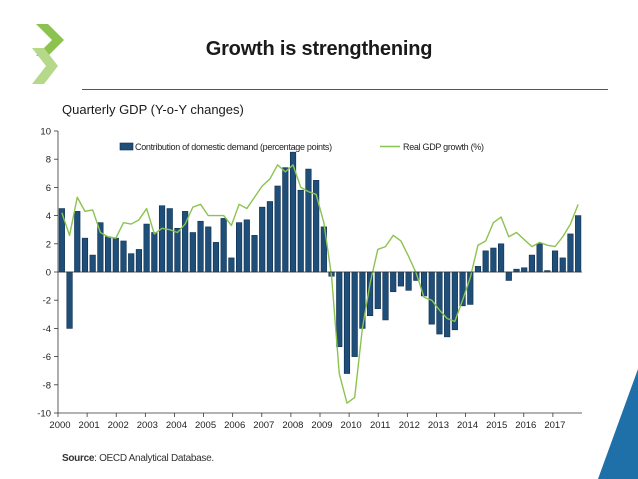 The width and height of the screenshot is (638, 479). What do you see at coordinates (147, 425) in the screenshot?
I see `x-tick-label-3: 2003` at bounding box center [147, 425].